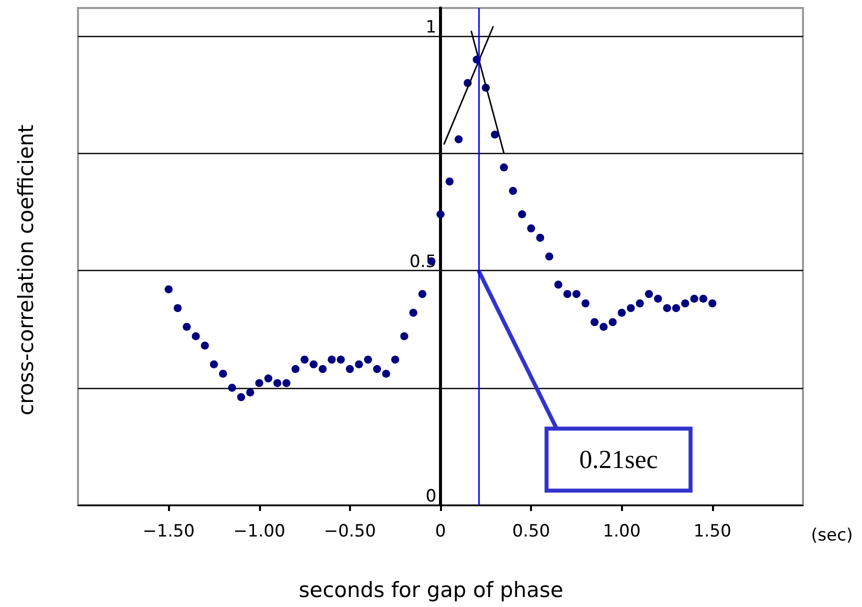 Image resolution: width=862 pixels, height=607 pixels. What do you see at coordinates (431, 590) in the screenshot?
I see `x-axis-title: seconds for gap of phase` at bounding box center [431, 590].